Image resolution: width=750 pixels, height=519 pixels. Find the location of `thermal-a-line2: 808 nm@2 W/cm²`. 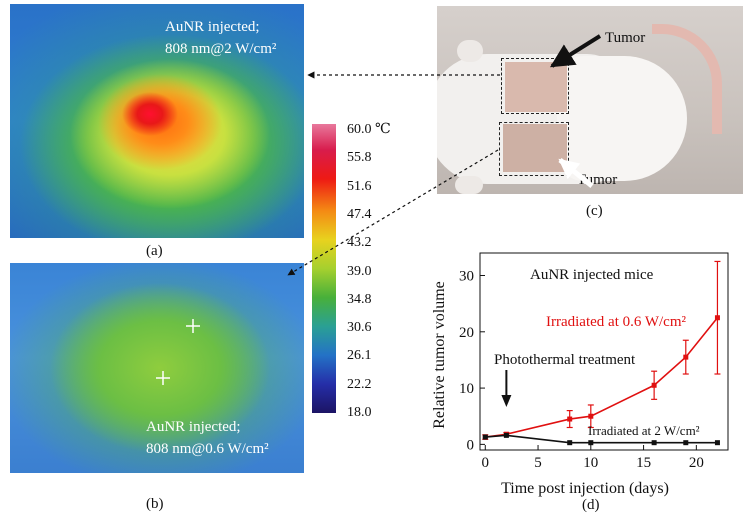

thermal-a-line2: 808 nm@2 W/cm² is located at coordinates (221, 49).